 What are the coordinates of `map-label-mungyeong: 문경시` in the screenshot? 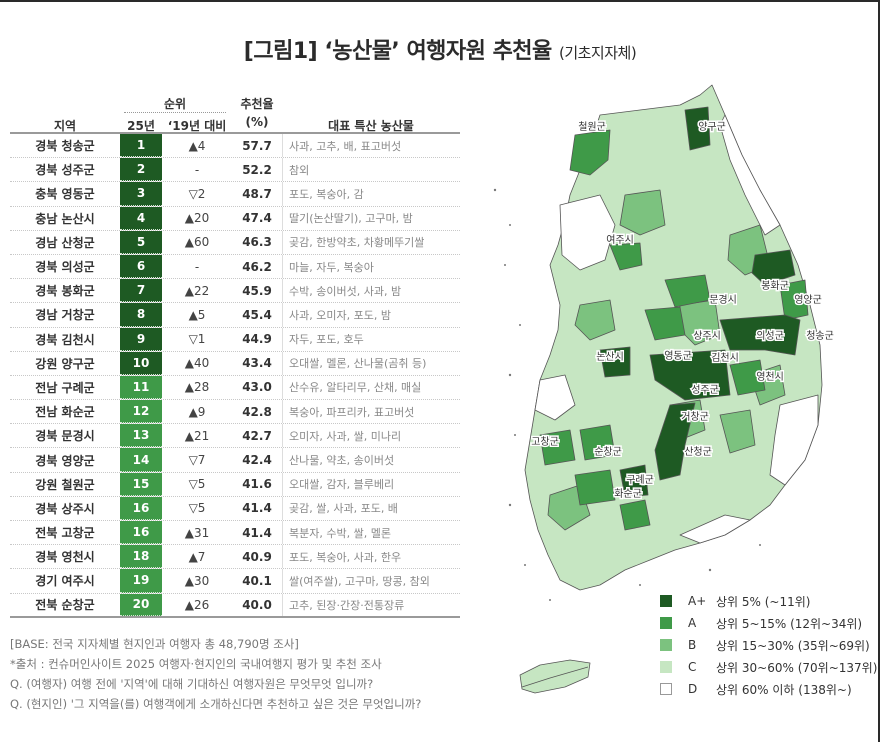 It's located at (723, 299).